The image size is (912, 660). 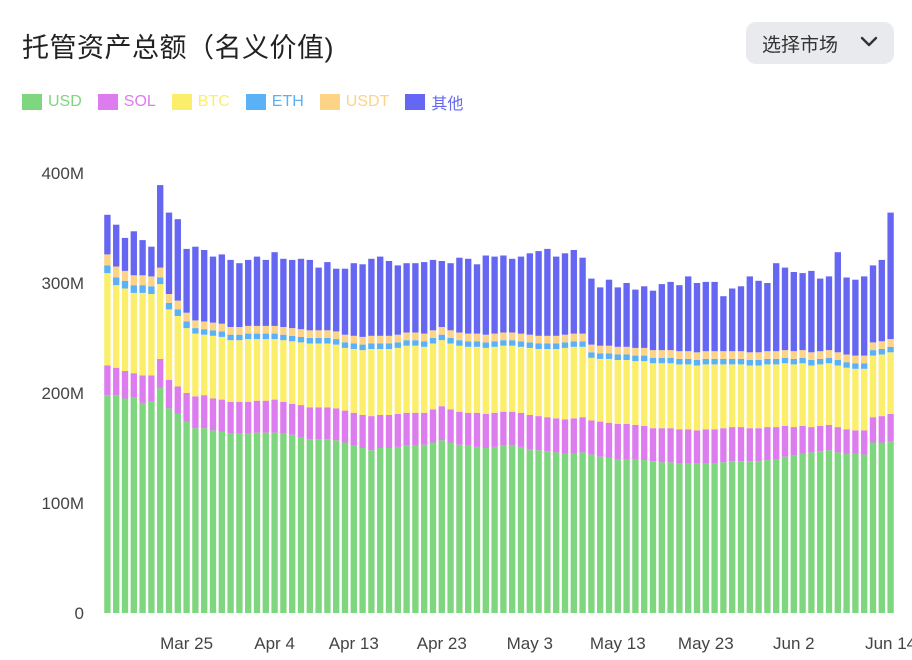 I want to click on legend-item-usd: USD, so click(x=52, y=102).